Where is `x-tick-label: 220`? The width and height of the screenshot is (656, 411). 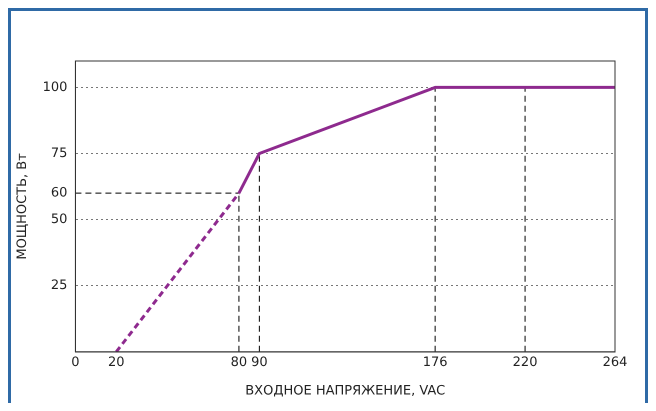
x-tick-label: 220 is located at coordinates (525, 362).